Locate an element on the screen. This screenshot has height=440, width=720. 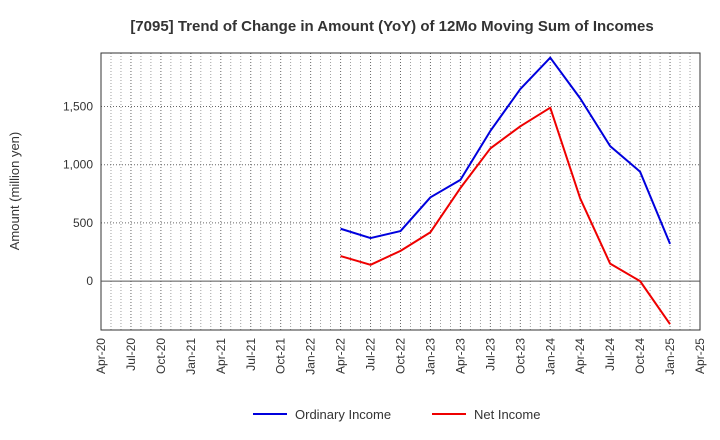
x-tick-label: Jul-23 is located at coordinates (490, 354).